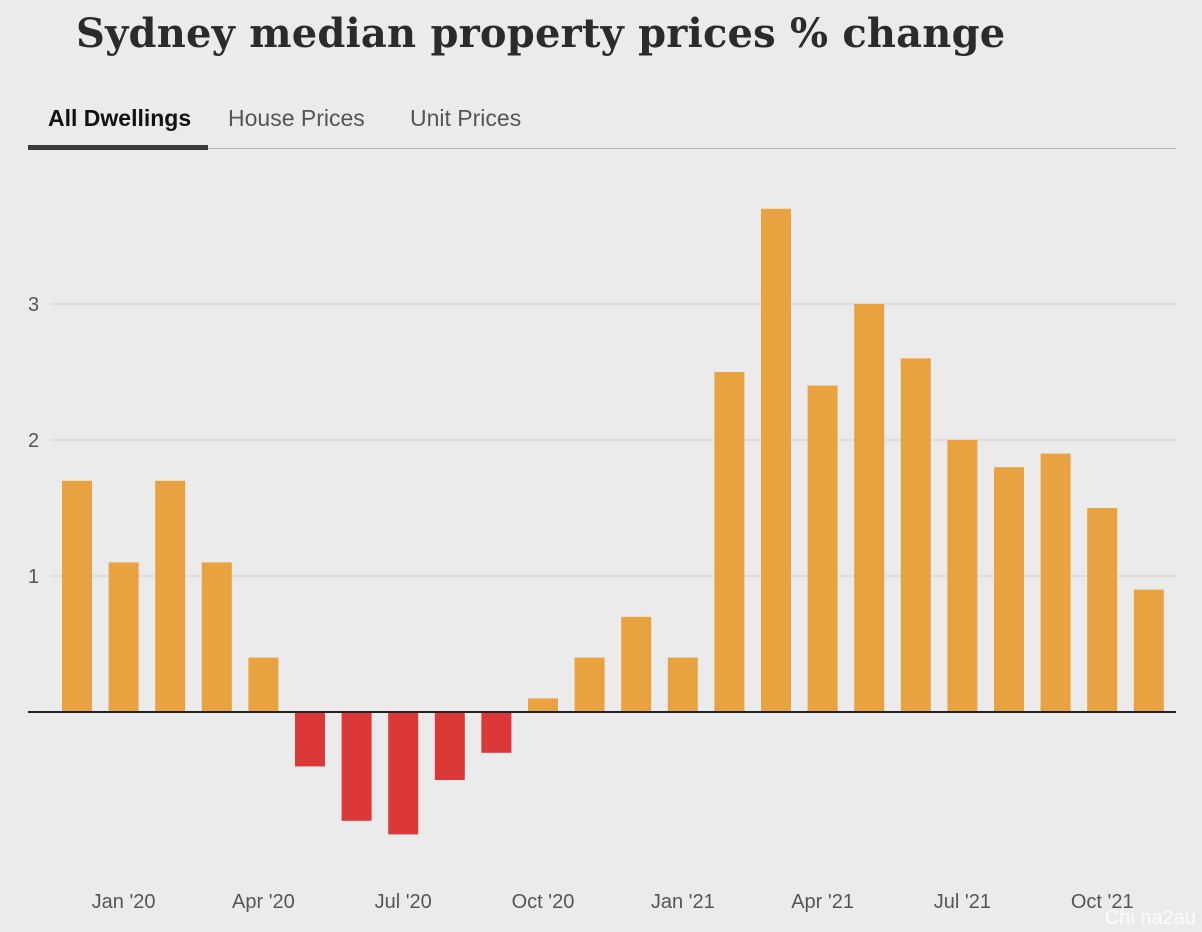 Image resolution: width=1202 pixels, height=932 pixels. What do you see at coordinates (822, 902) in the screenshot?
I see `x-tick-label: Apr '21` at bounding box center [822, 902].